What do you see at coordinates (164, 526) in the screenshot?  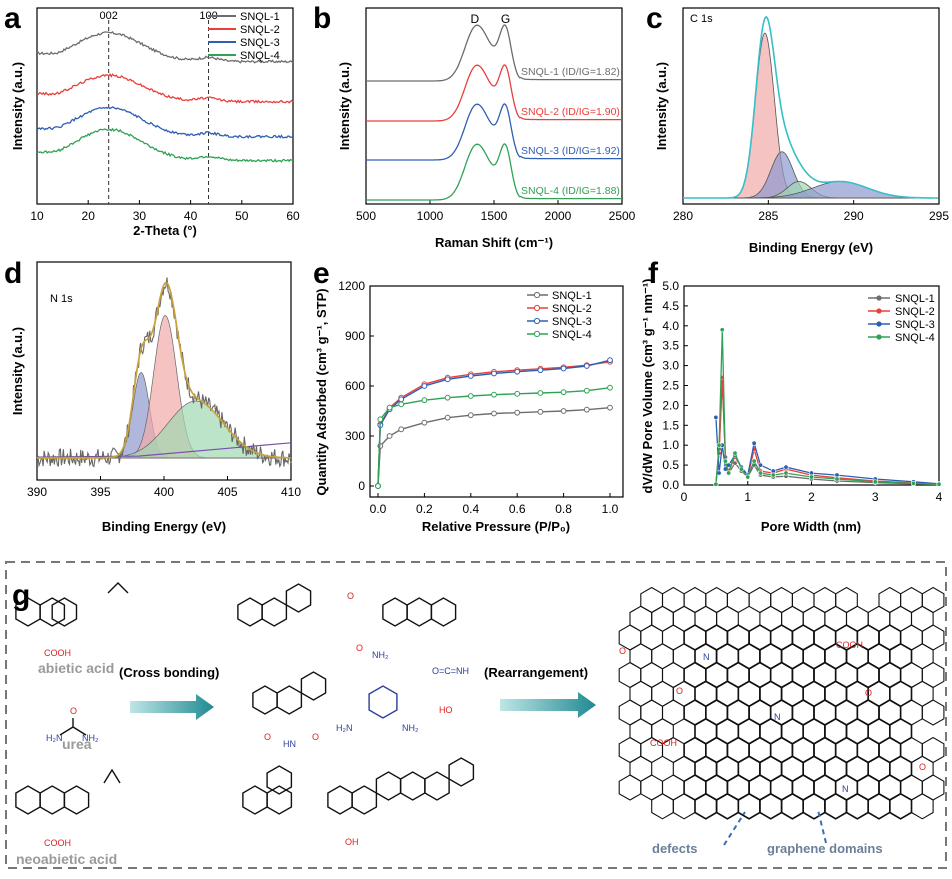 I see `panel-d-xlabel: Binding Energy (eV)` at bounding box center [164, 526].